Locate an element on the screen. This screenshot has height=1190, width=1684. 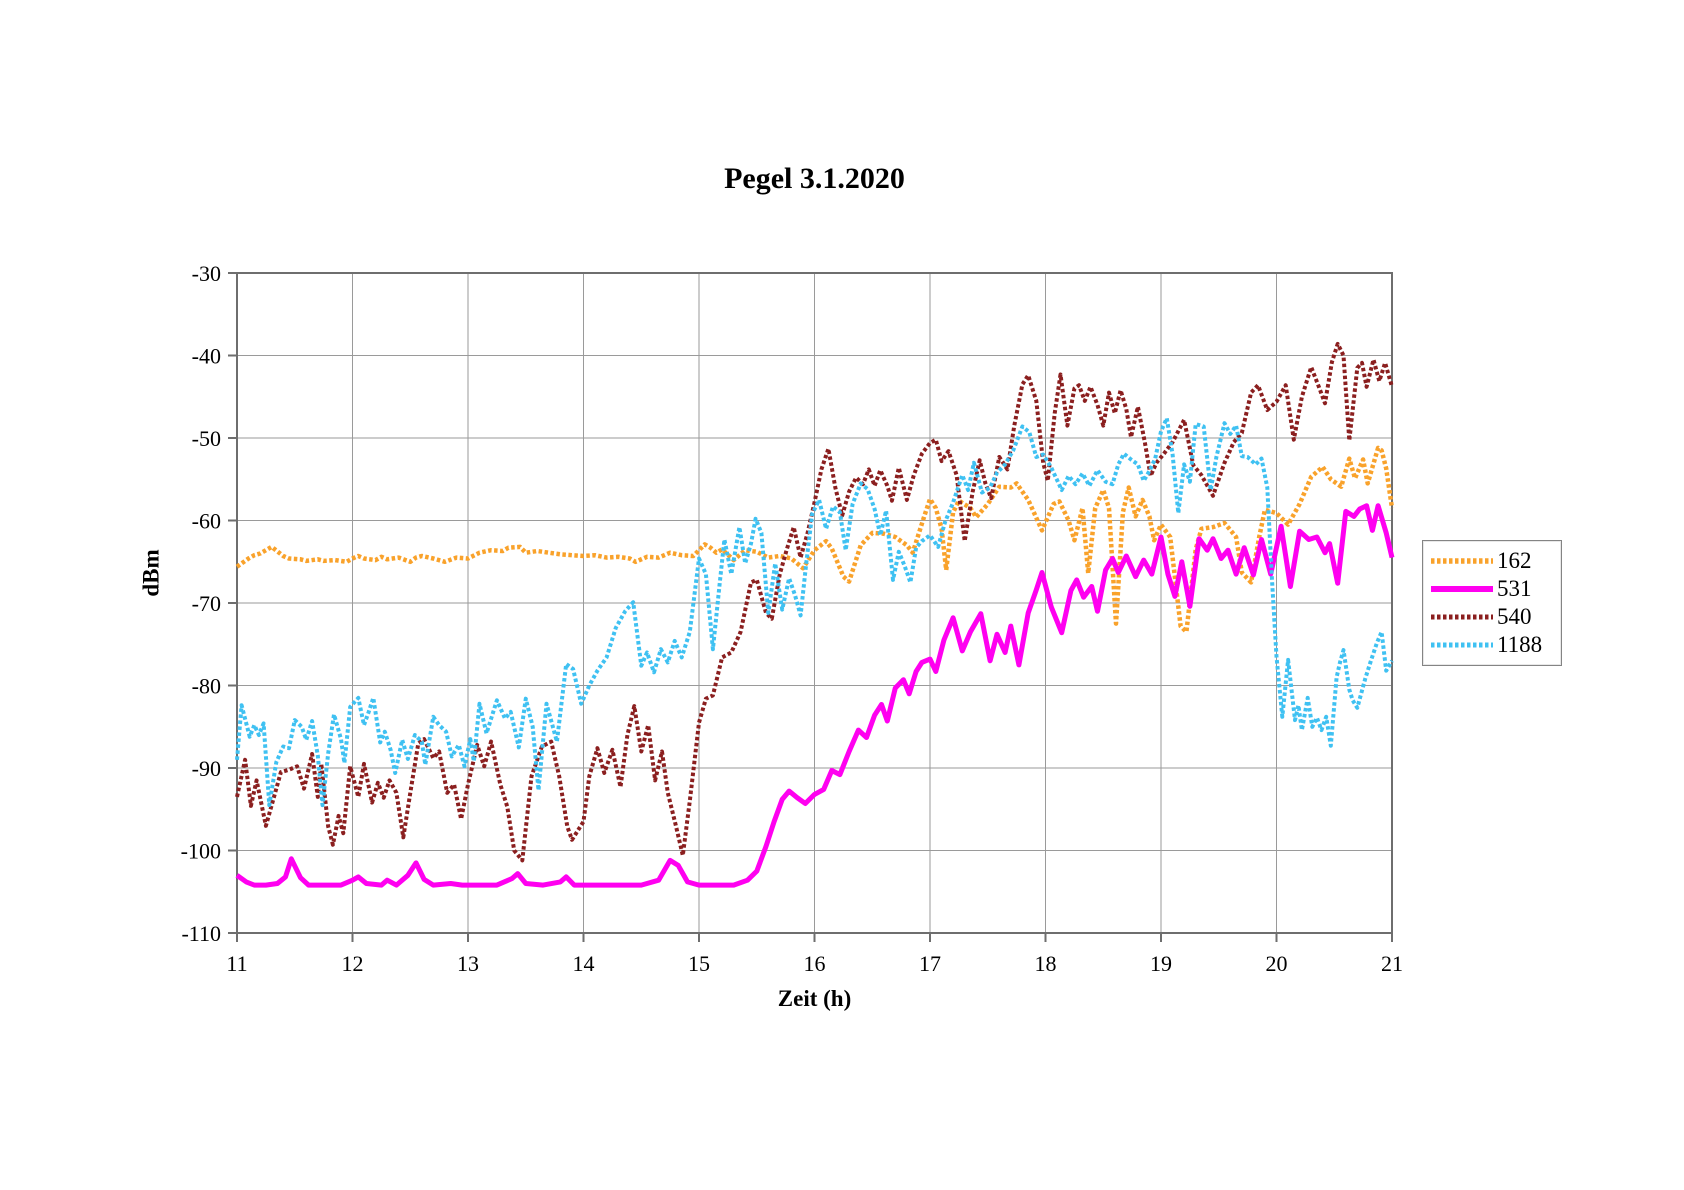
x-tick-label: 12 is located at coordinates (353, 963).